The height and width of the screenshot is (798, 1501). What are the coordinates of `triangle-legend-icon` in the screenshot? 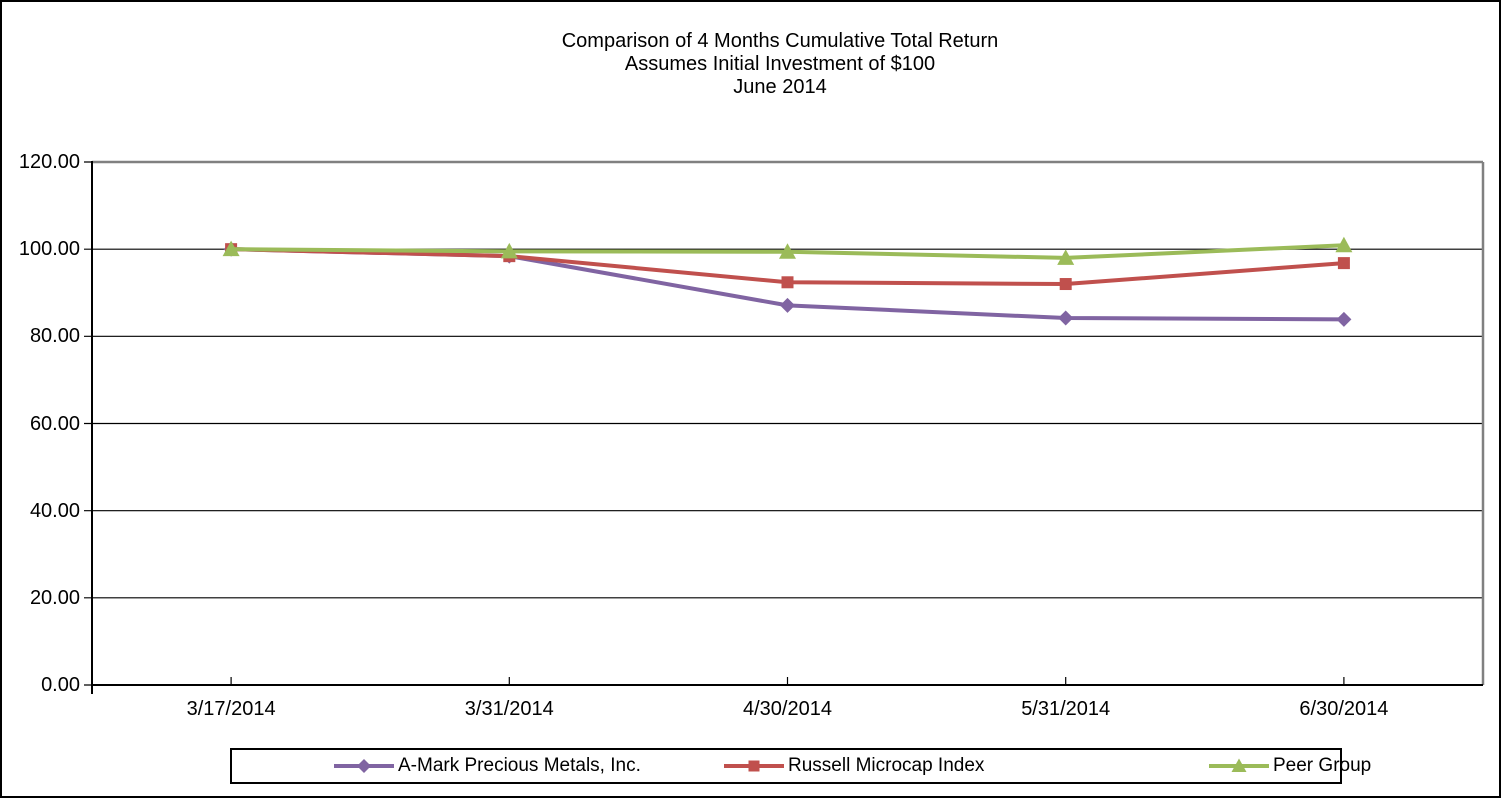 It's located at (1239, 765).